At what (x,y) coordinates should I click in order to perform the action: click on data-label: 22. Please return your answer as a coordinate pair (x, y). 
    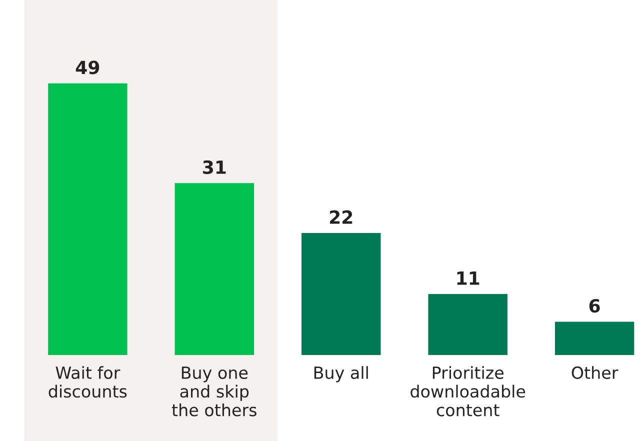
    Looking at the image, I should click on (341, 217).